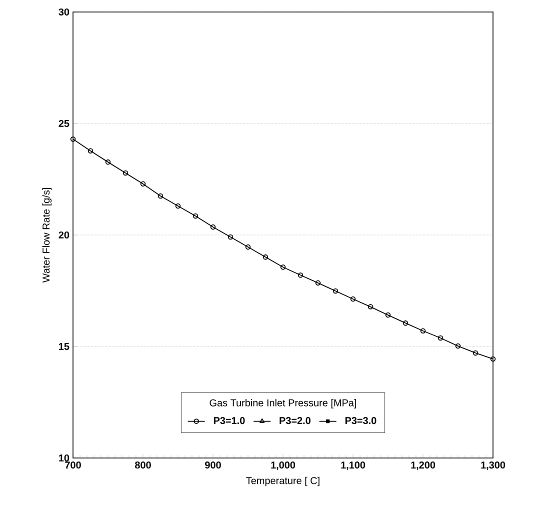 This screenshot has height=516, width=533. Describe the element at coordinates (353, 466) in the screenshot. I see `x-tick-label: 1,100` at that location.